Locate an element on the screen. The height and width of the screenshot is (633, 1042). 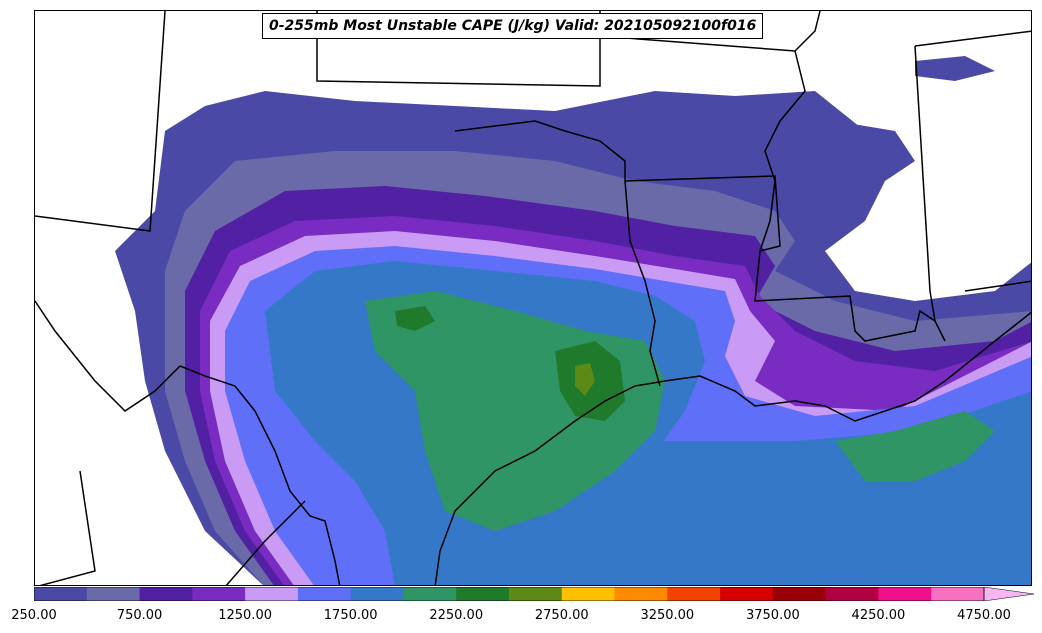
colorbar-tick-label: 2250.00 is located at coordinates (456, 615).